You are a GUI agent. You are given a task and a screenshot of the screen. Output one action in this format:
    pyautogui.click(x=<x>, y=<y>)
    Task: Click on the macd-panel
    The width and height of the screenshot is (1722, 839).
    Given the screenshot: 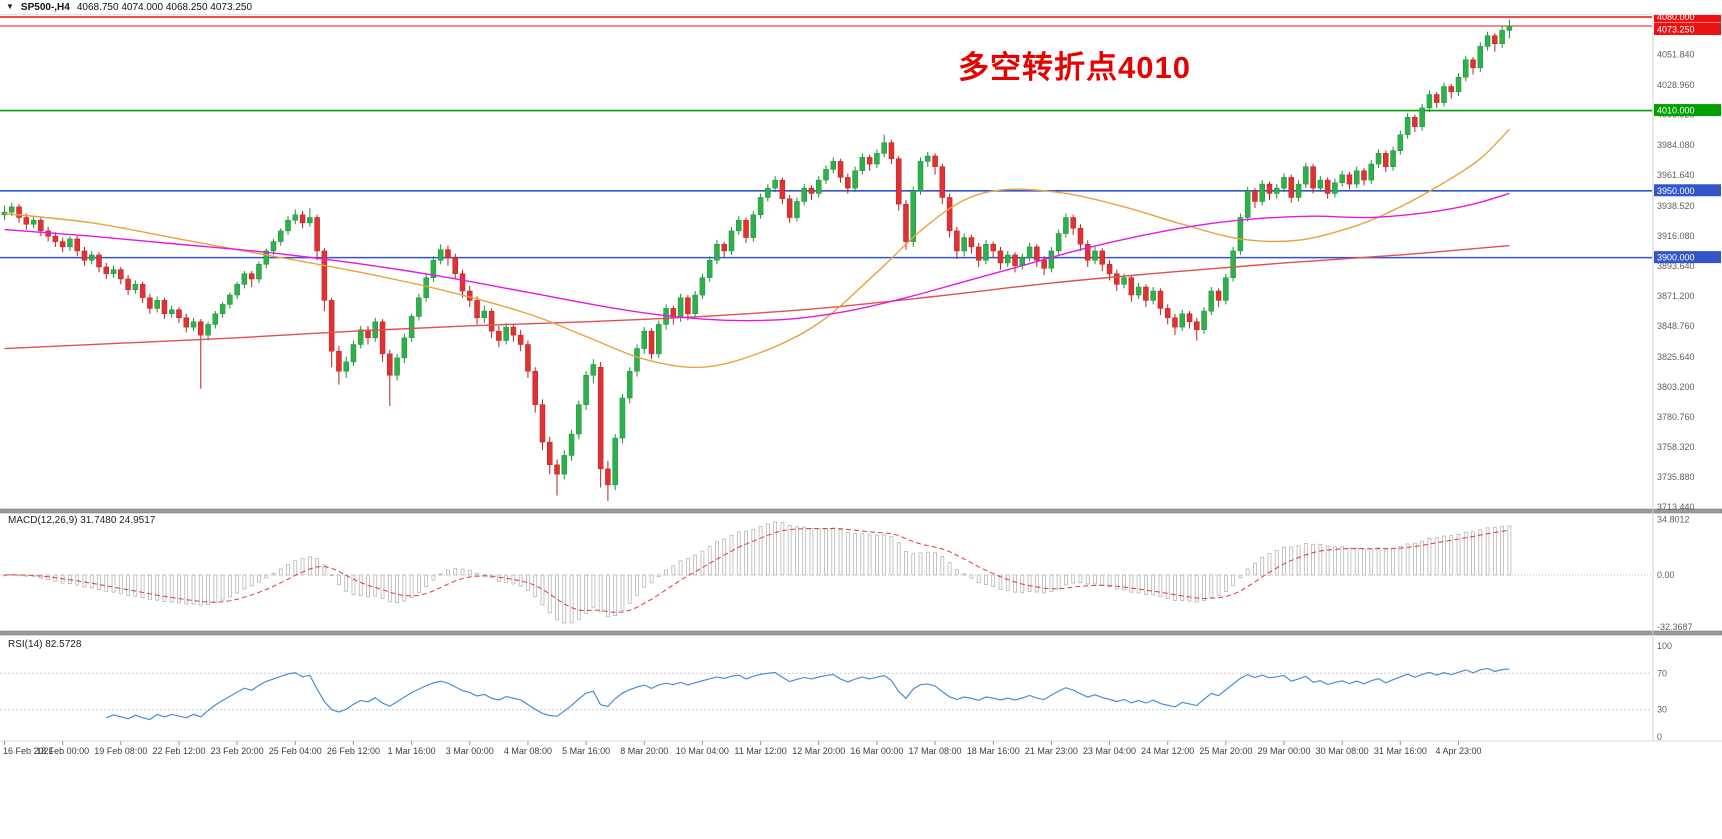 What is the action you would take?
    pyautogui.click(x=826, y=572)
    